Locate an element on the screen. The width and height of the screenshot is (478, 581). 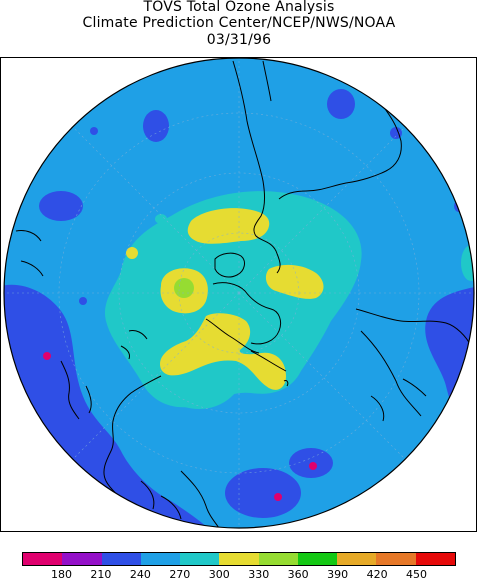
legend-tick-label: 360 is located at coordinates (298, 574).